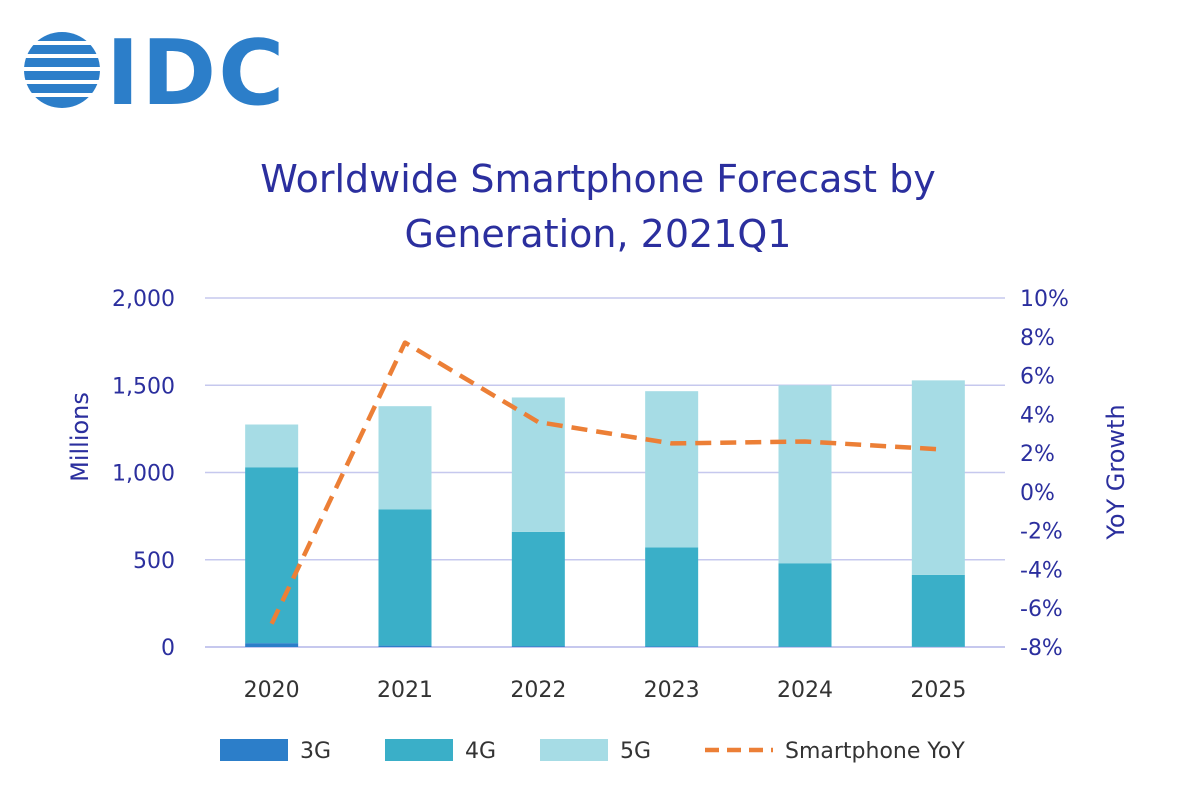 The image size is (1200, 804). Describe the element at coordinates (671, 469) in the screenshot. I see `bar-5g-2023` at that location.